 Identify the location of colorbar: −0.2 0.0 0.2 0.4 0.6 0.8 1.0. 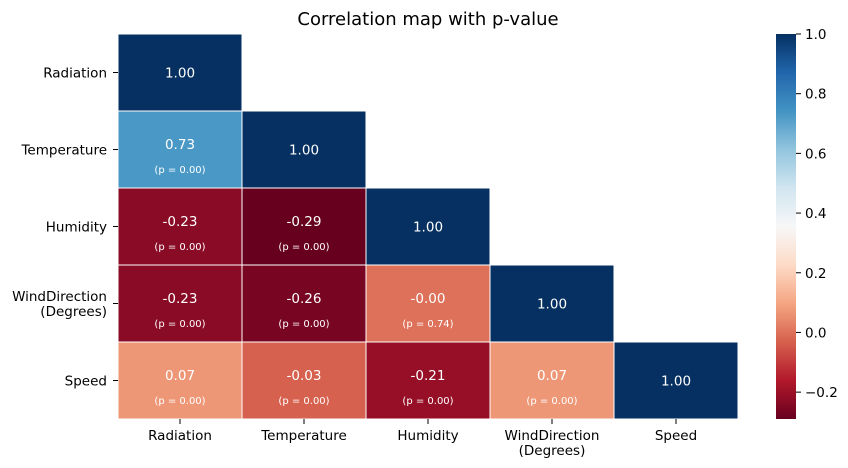
(807, 223).